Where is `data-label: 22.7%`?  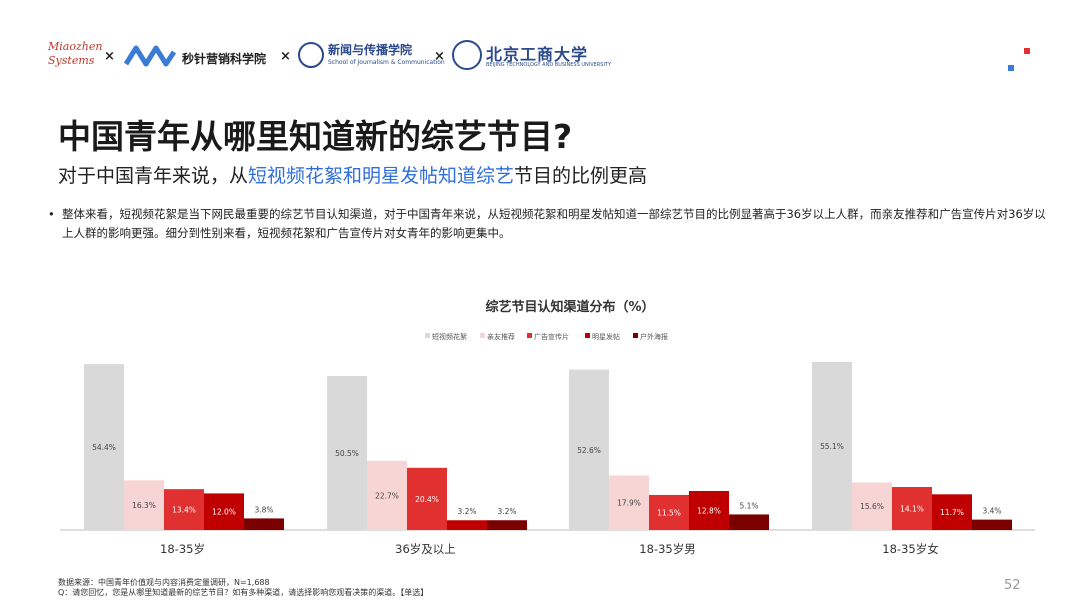
data-label: 22.7% is located at coordinates (387, 495).